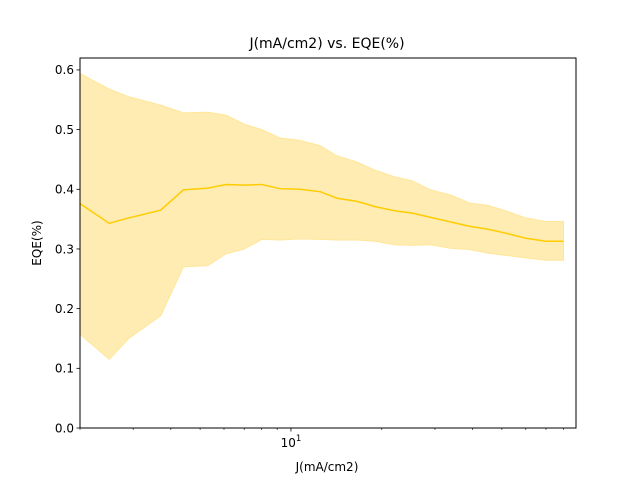  Describe the element at coordinates (291, 442) in the screenshot. I see `x-tick-label: 101` at that location.